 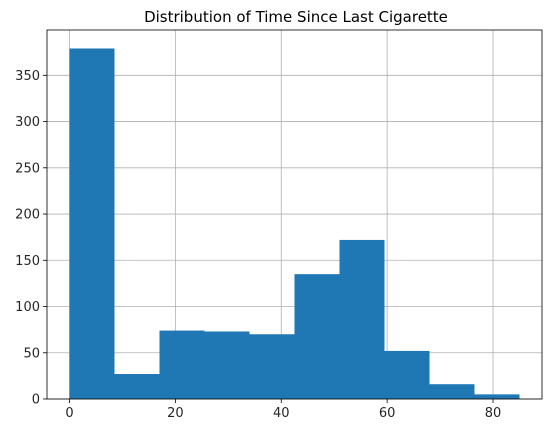 I want to click on x-tick-label: 40, so click(x=281, y=413).